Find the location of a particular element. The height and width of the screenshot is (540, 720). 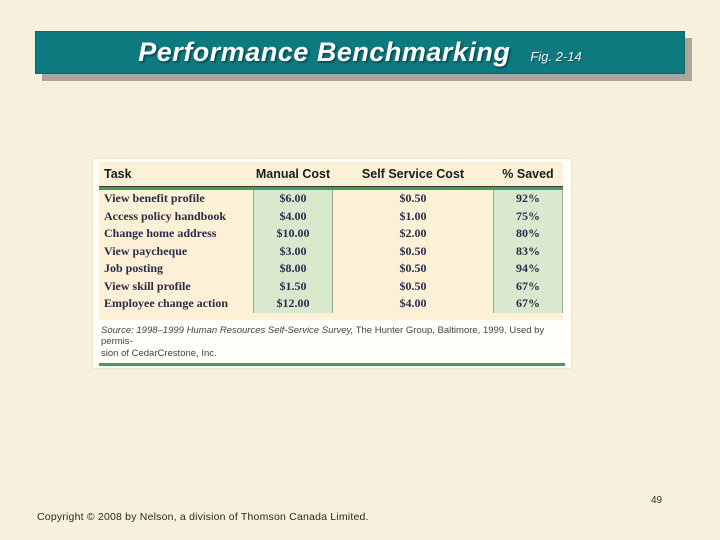

cell-percent-saved: 92% is located at coordinates (528, 199).